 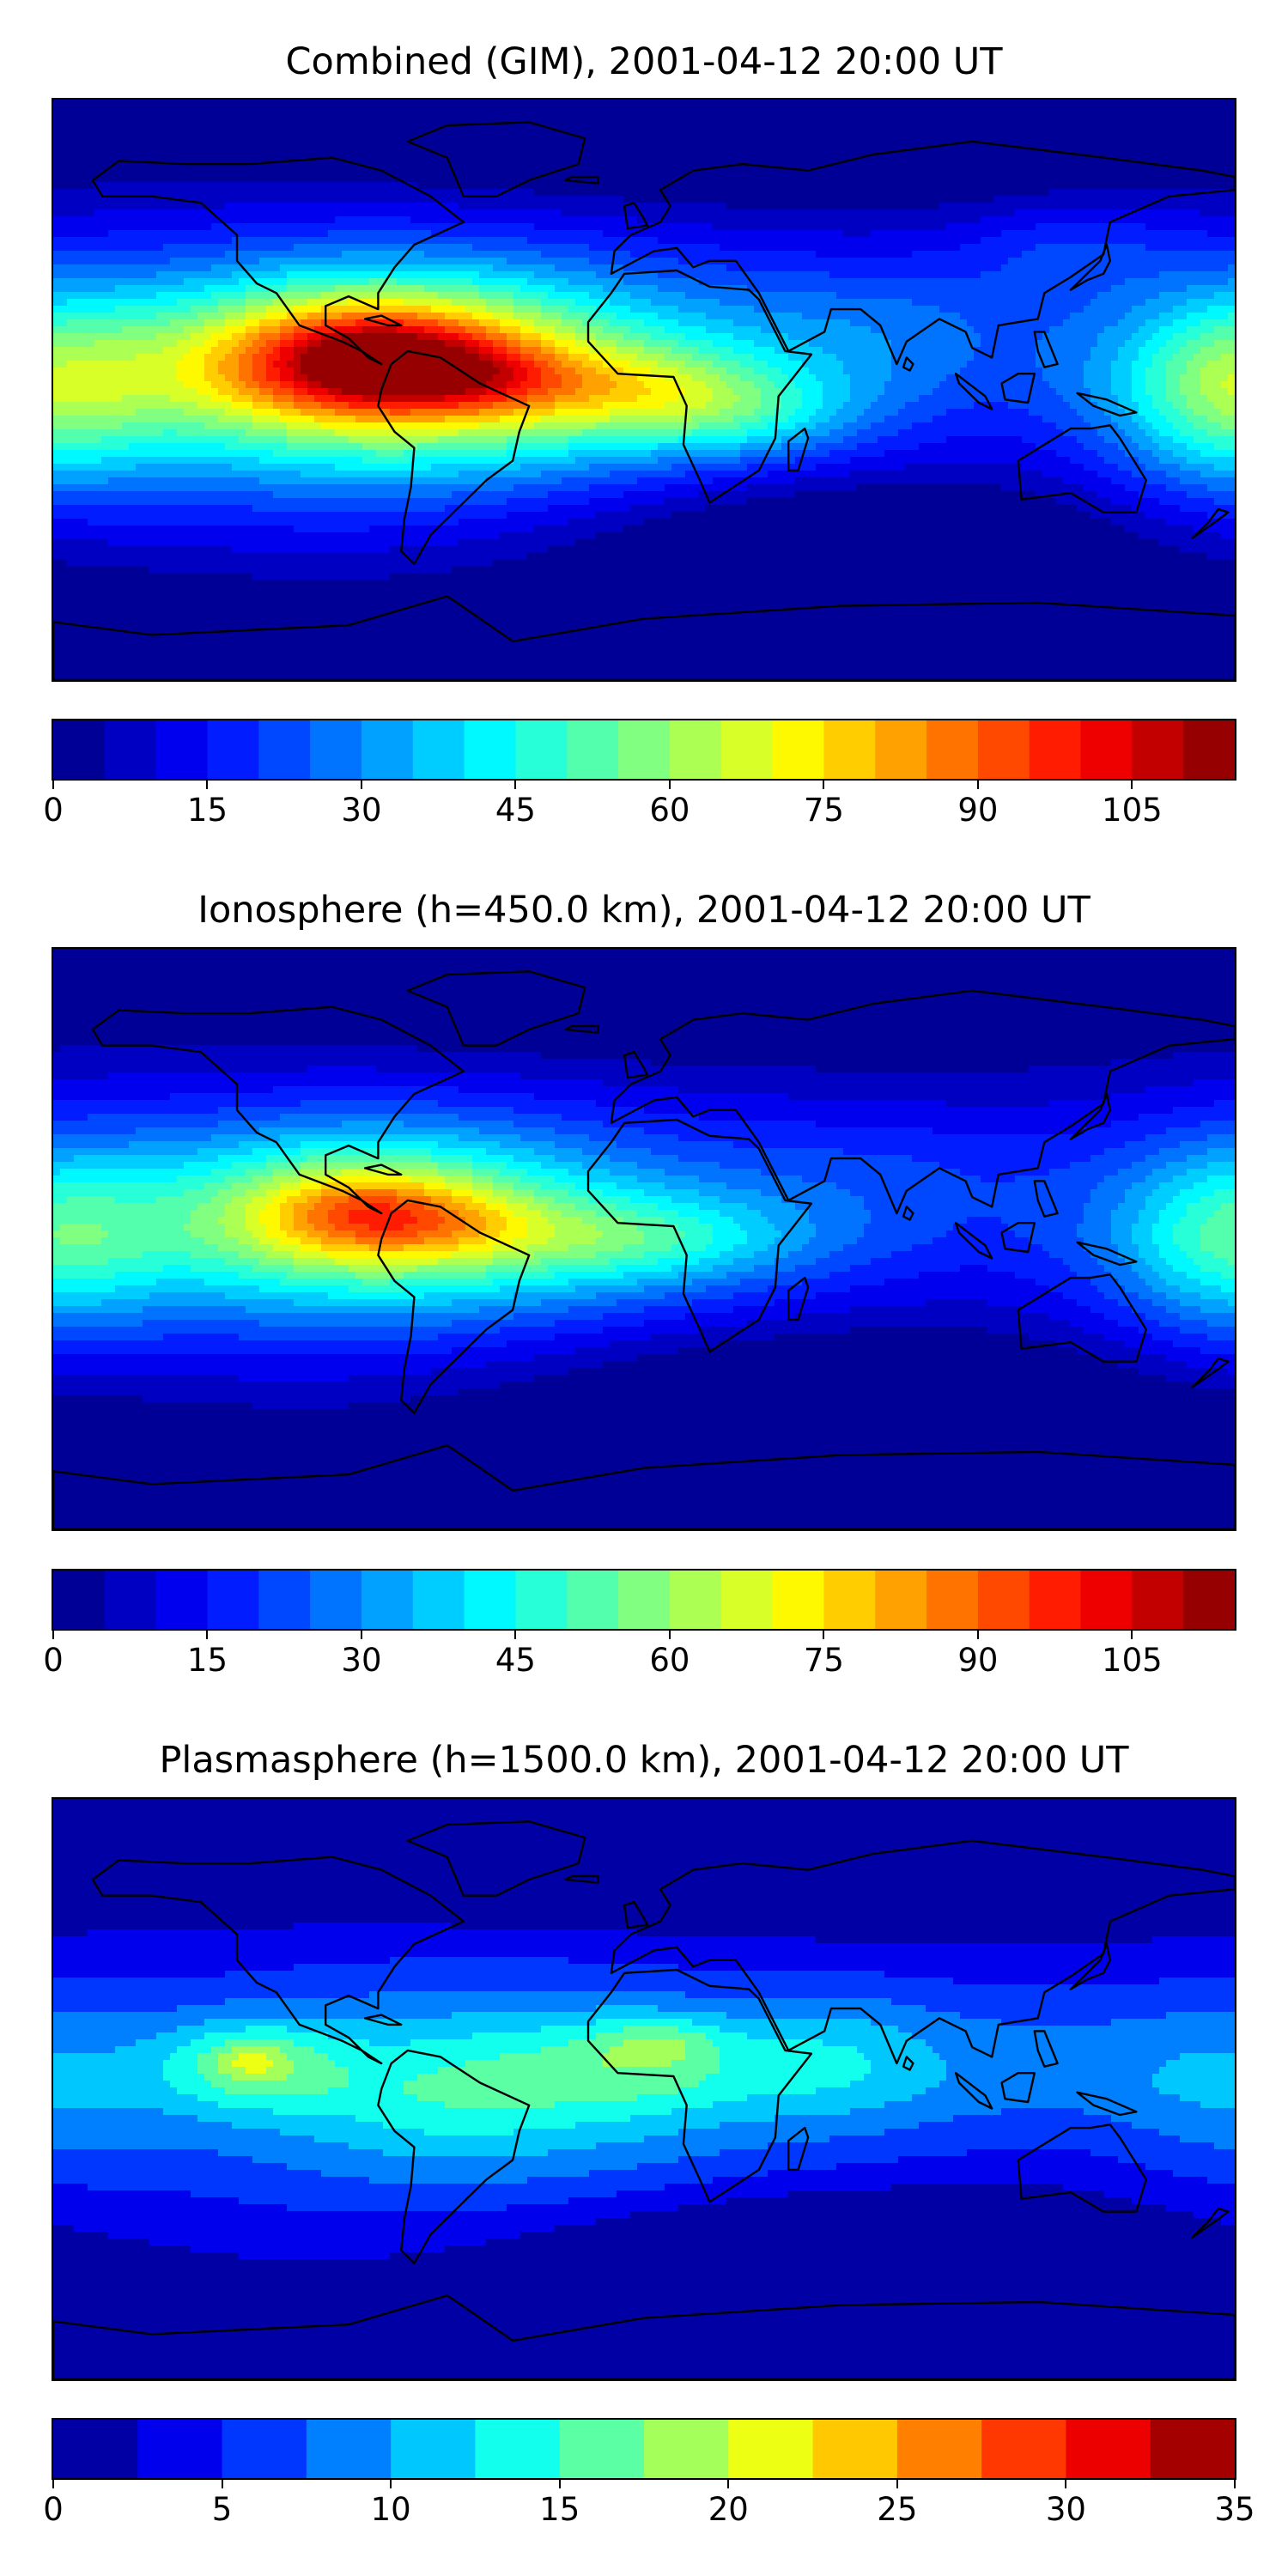 What do you see at coordinates (1210, 2223) in the screenshot?
I see `coastline-new-zealand` at bounding box center [1210, 2223].